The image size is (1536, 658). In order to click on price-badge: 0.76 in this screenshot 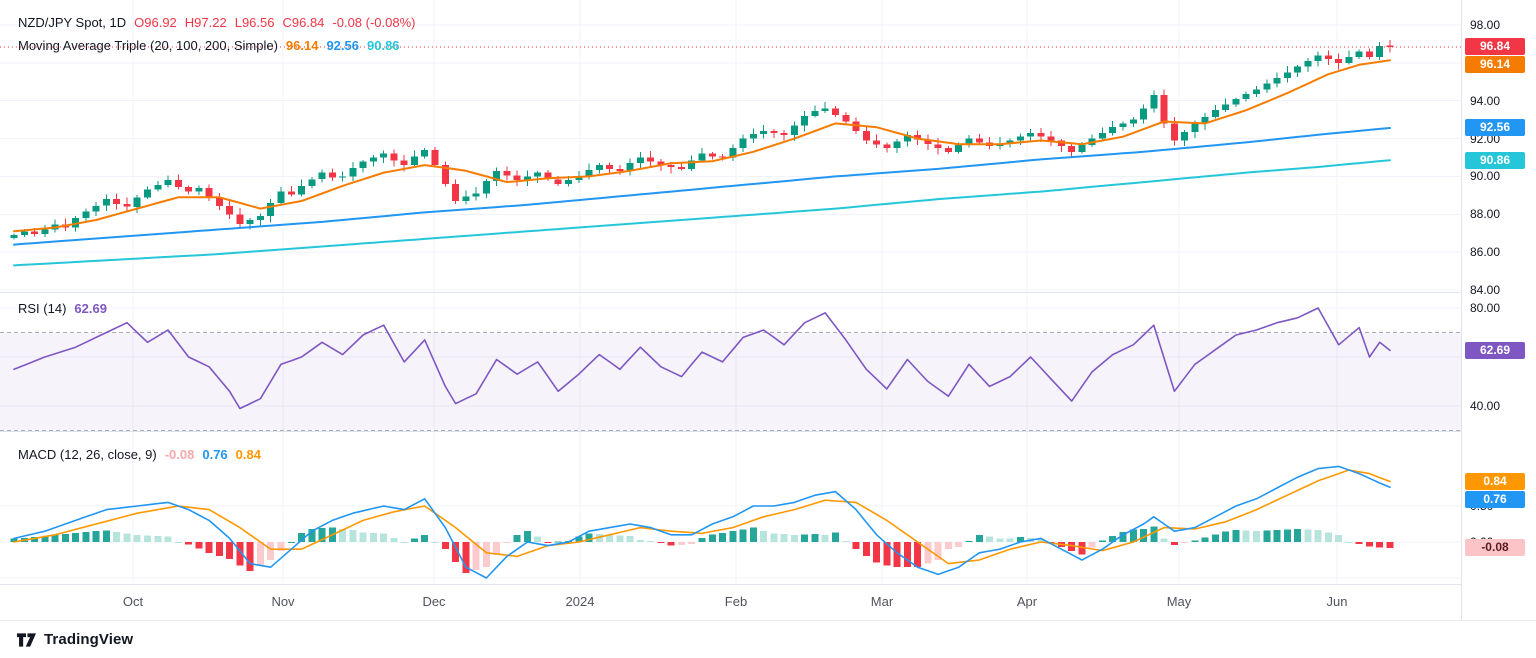, I will do `click(1495, 500)`.